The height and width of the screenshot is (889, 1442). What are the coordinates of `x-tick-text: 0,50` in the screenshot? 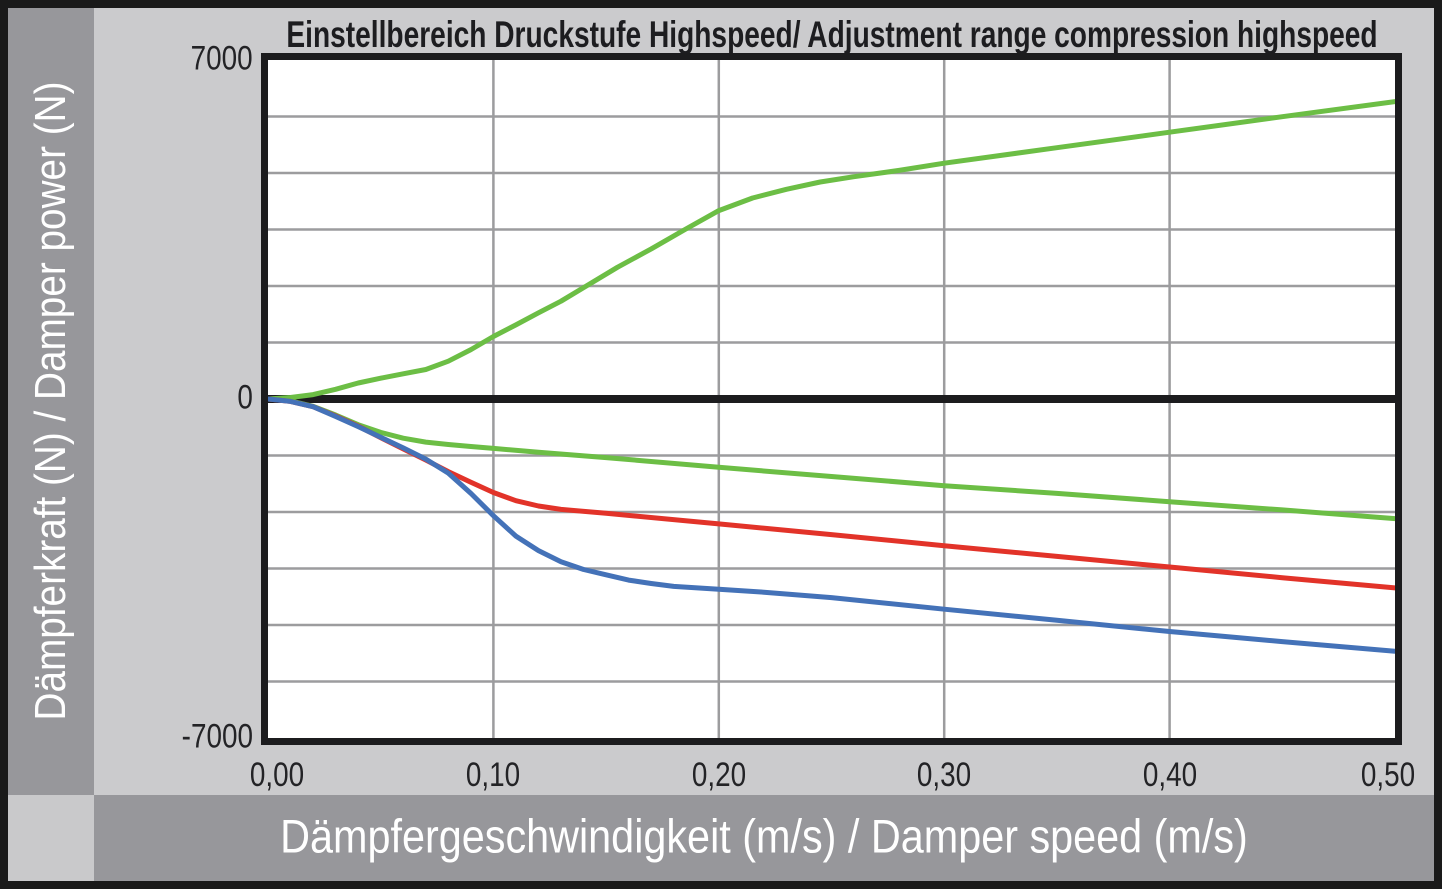 It's located at (1388, 775).